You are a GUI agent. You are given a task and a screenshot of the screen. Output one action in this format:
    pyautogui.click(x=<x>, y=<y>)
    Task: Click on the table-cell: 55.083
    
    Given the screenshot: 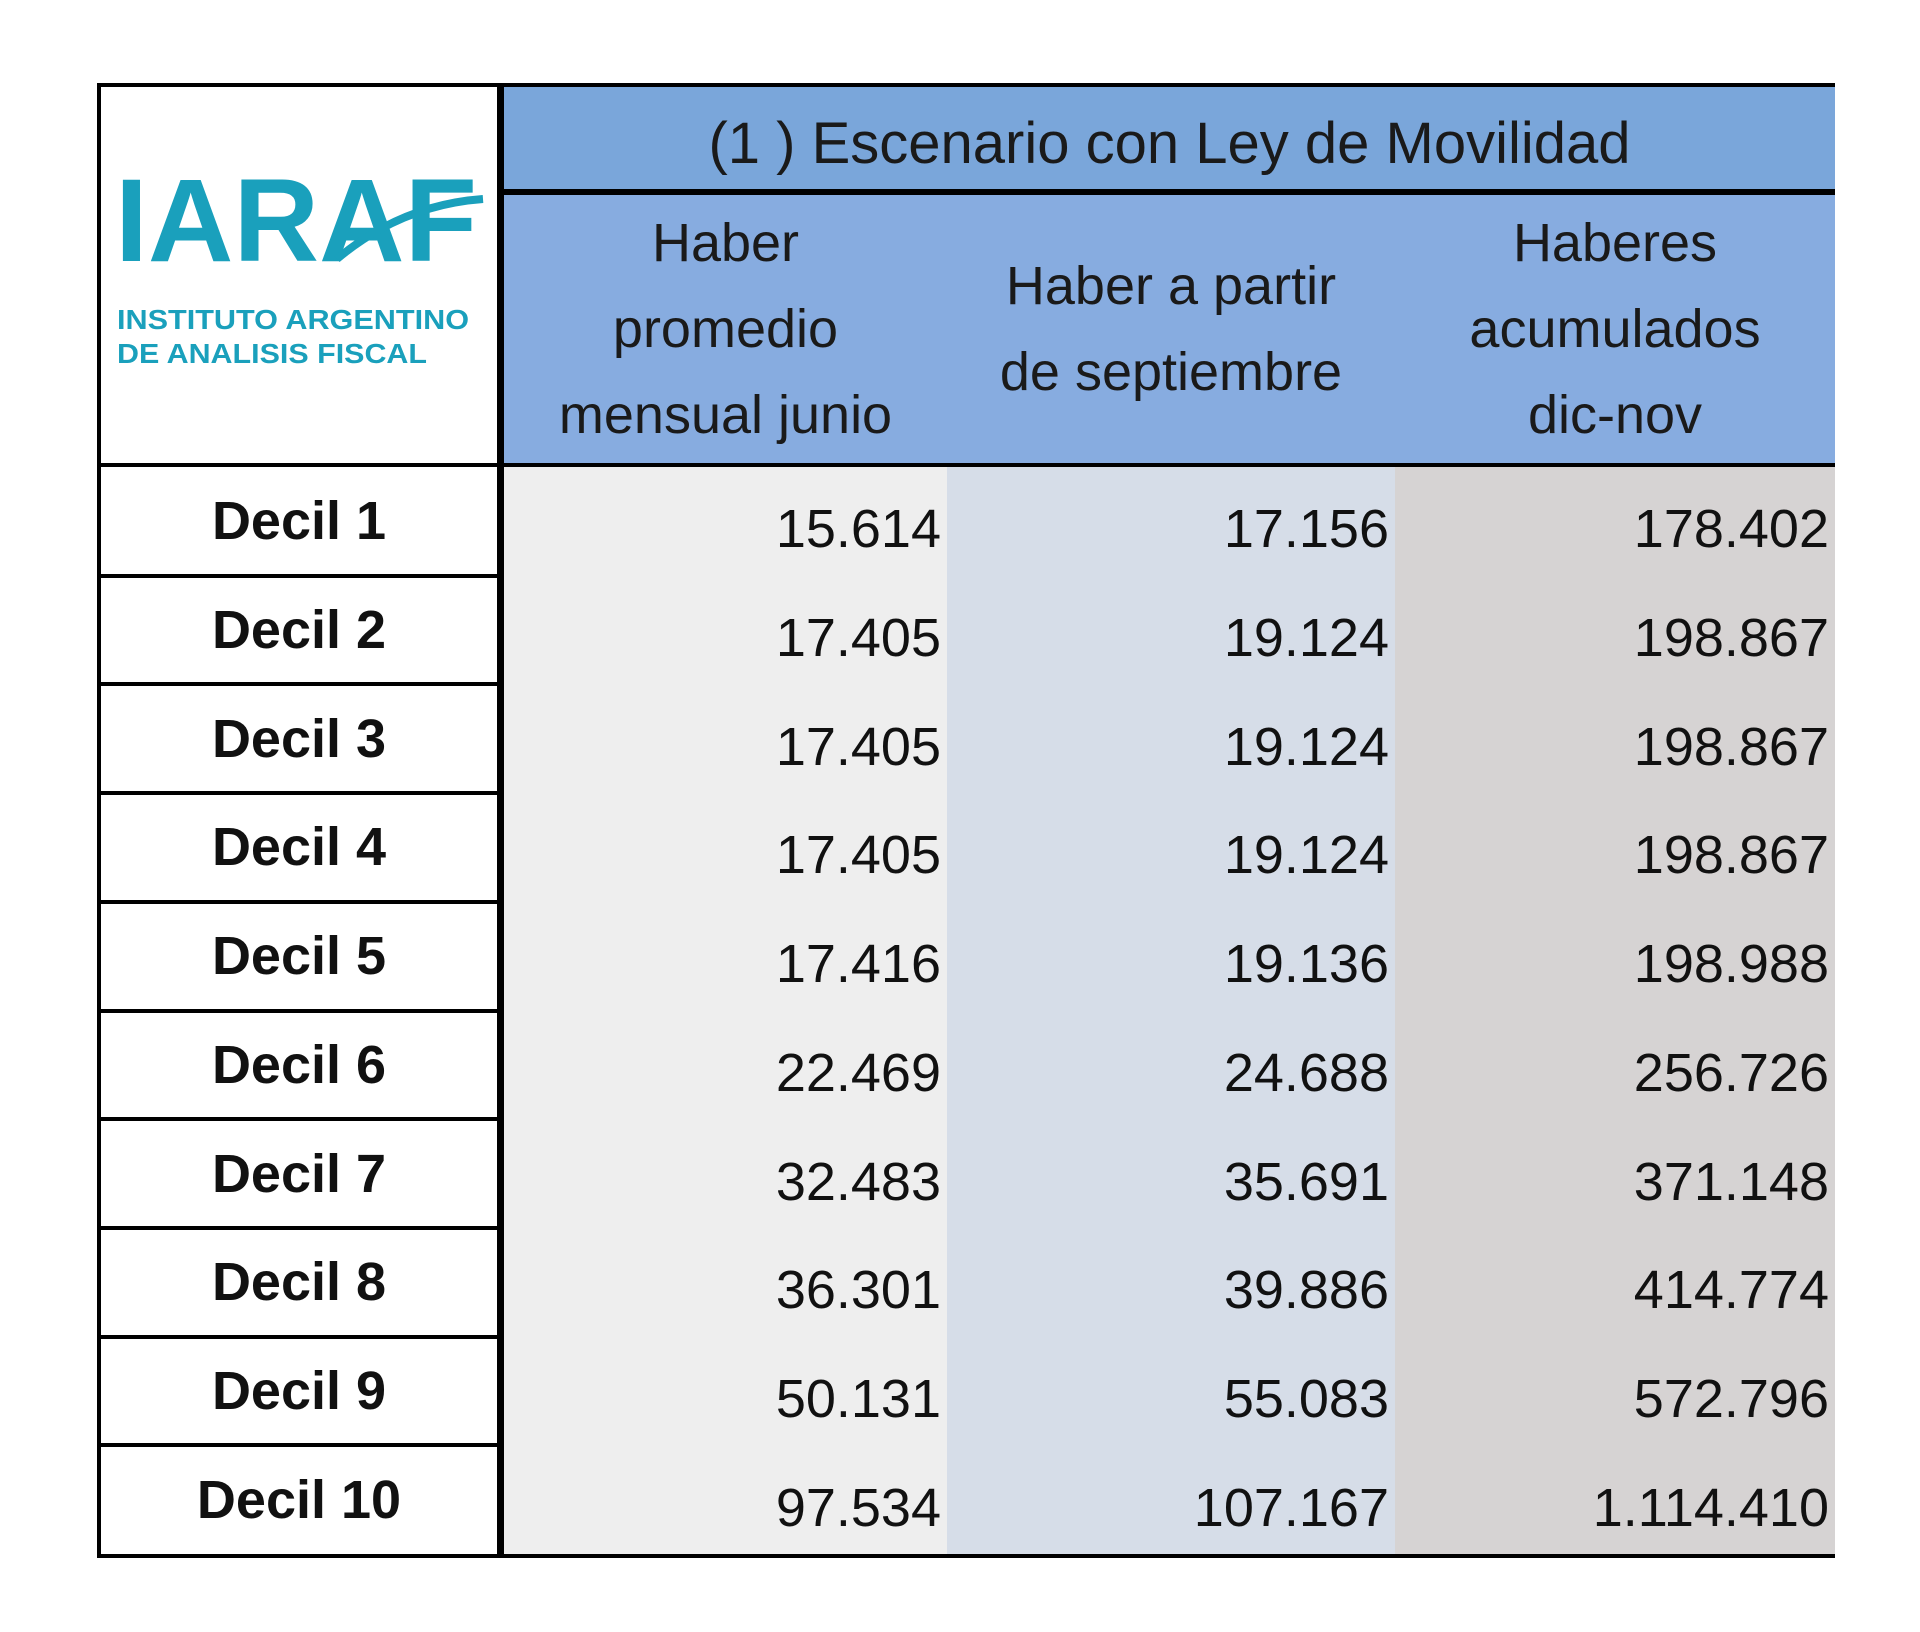 What is the action you would take?
    pyautogui.click(x=1306, y=1398)
    